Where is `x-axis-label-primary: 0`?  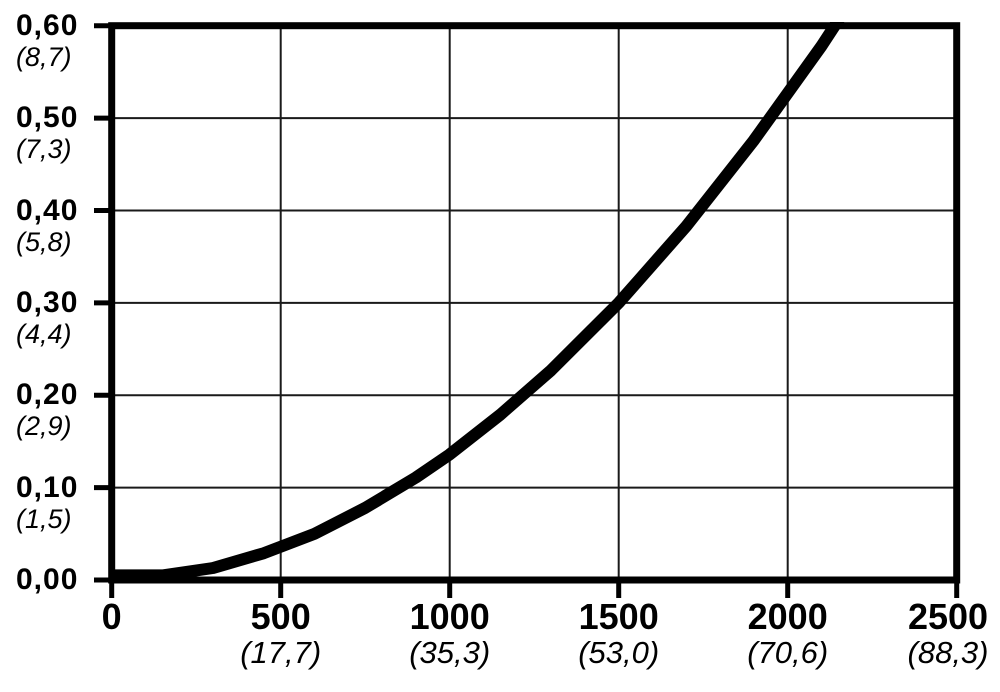 x-axis-label-primary: 0 is located at coordinates (111, 616).